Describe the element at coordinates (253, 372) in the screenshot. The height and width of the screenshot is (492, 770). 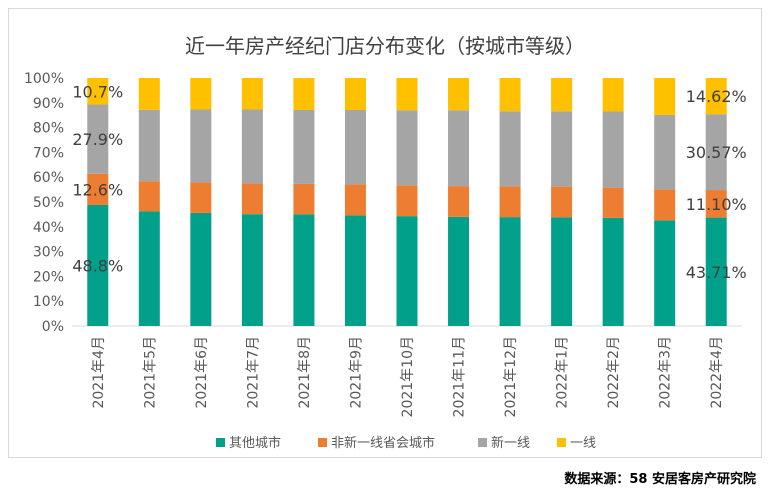
I see `x-tick-label: 2021年7月` at that location.